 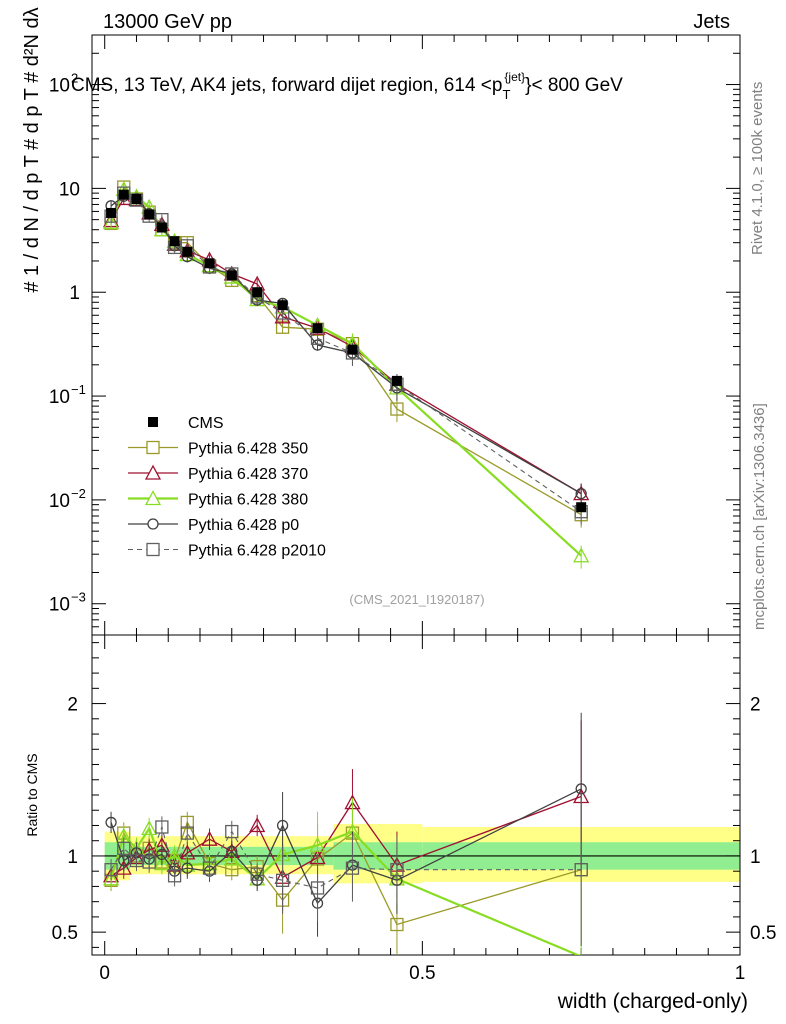 I want to click on y-tick-exponent: −2, so click(x=78, y=493).